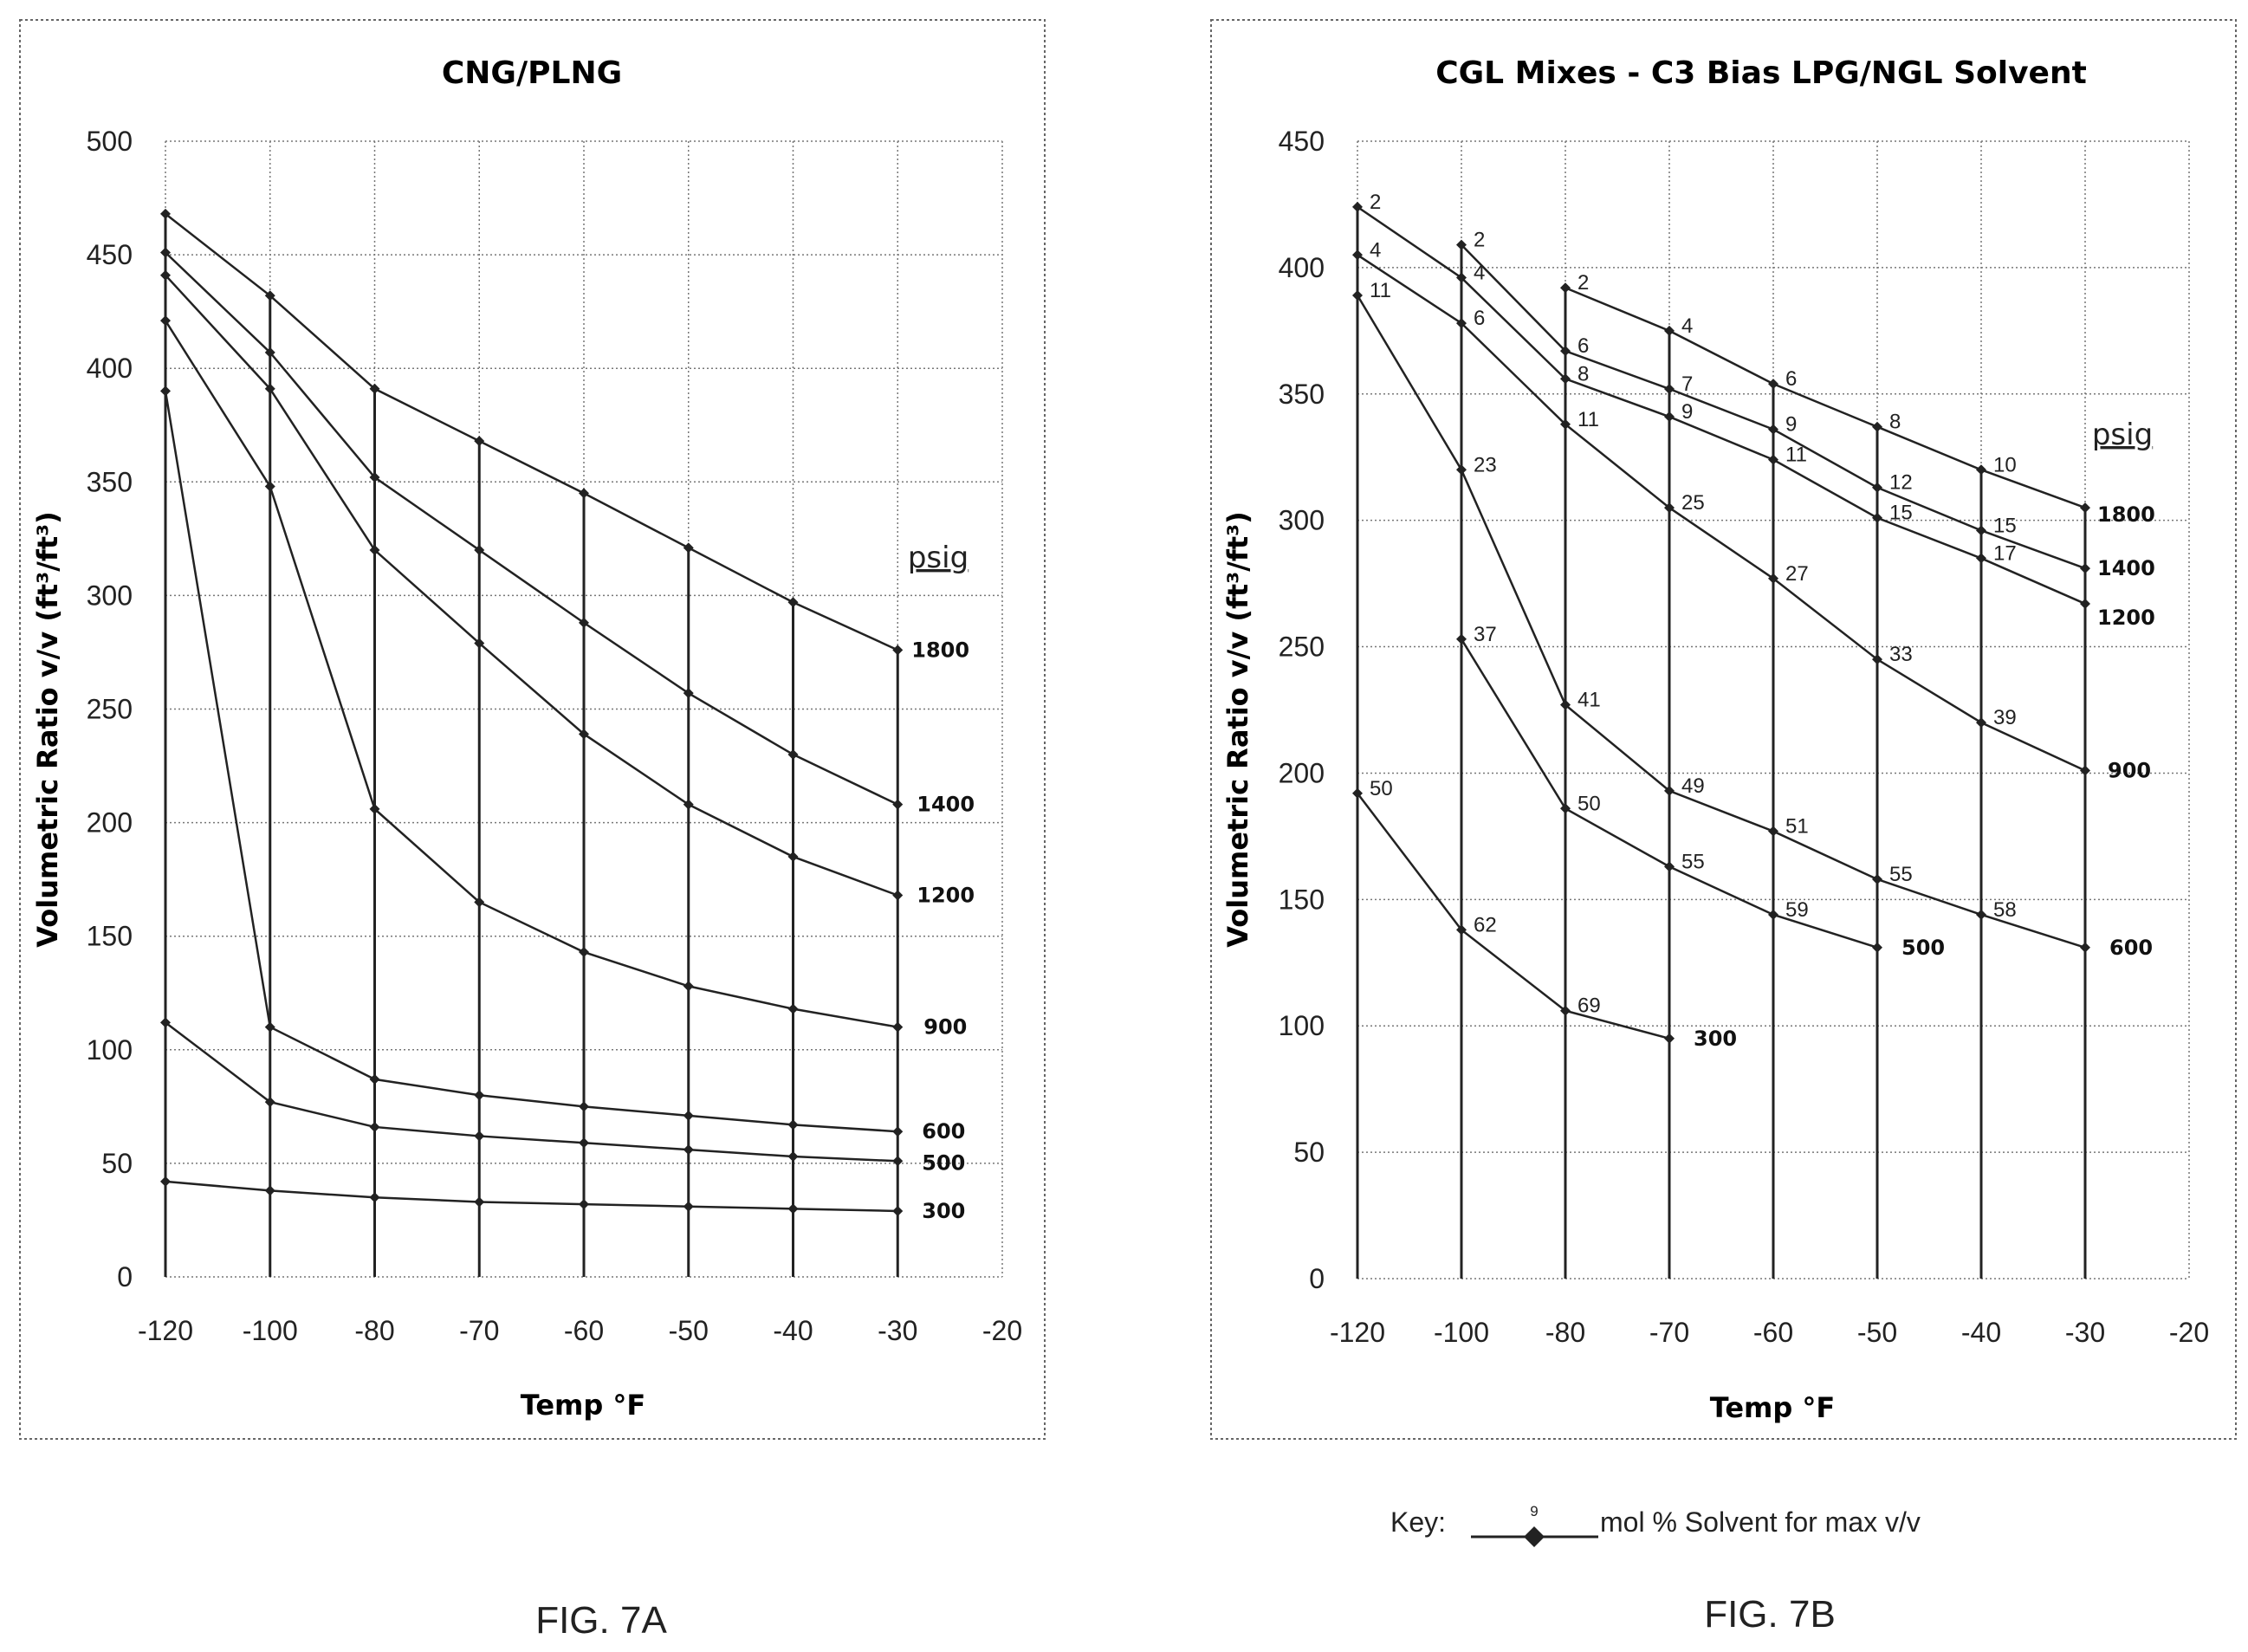 This screenshot has height=1652, width=2248. I want to click on x-tick-label: -20, so click(2189, 1332).